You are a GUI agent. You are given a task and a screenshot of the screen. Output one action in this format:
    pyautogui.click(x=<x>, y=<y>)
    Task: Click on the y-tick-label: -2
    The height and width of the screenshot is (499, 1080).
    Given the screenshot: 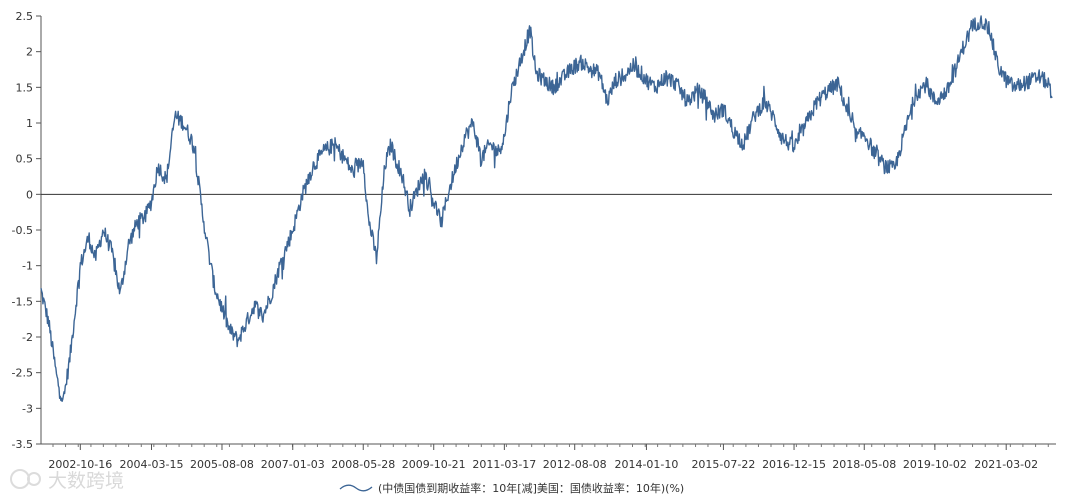 What is the action you would take?
    pyautogui.click(x=27, y=337)
    